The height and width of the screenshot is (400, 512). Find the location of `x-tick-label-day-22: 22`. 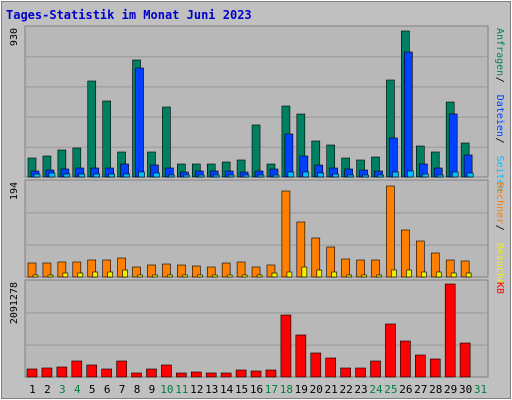

x-tick-label-day-22: 22 is located at coordinates (345, 389).